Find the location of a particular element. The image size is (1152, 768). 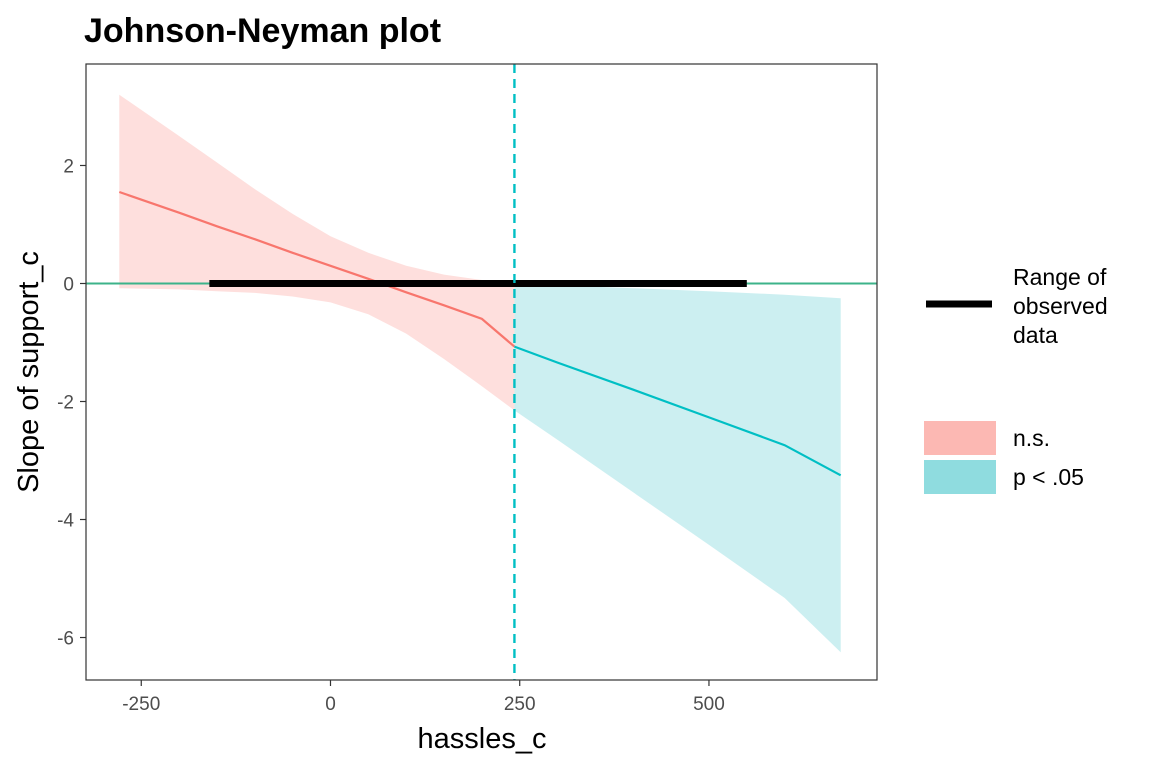

x-tick-label: 500 is located at coordinates (709, 704).